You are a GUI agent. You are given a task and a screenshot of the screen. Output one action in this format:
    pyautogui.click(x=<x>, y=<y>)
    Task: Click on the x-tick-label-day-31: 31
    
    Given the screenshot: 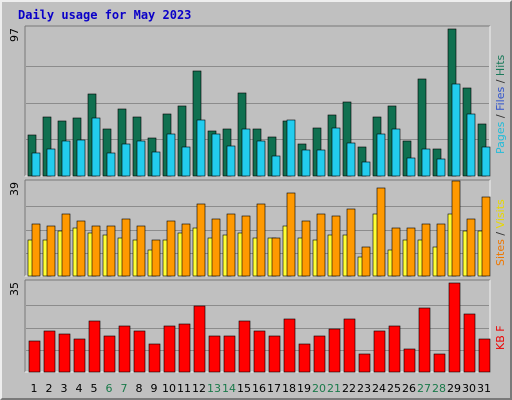 What is the action you would take?
    pyautogui.click(x=484, y=388)
    